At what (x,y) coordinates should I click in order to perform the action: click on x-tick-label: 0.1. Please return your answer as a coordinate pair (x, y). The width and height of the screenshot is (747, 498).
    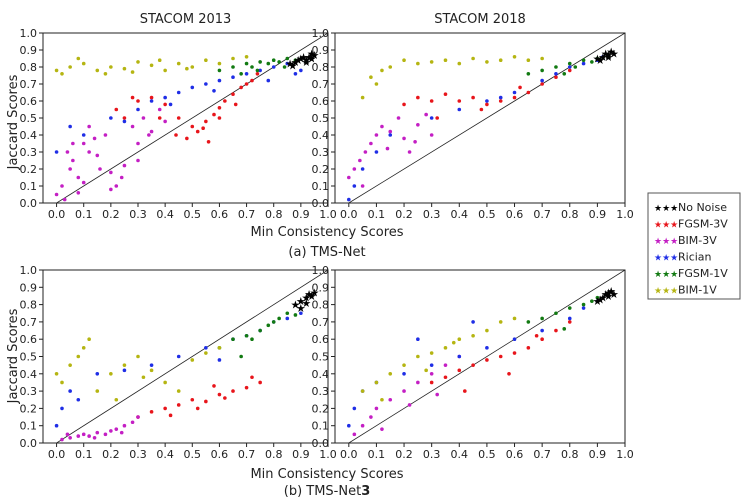
    Looking at the image, I should click on (84, 214).